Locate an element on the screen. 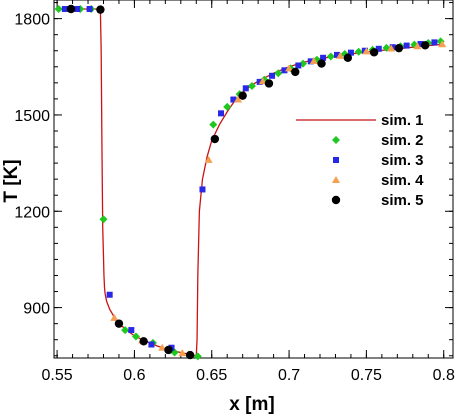 Image resolution: width=457 pixels, height=416 pixels. y-tick-label: 1800 is located at coordinates (32, 20).